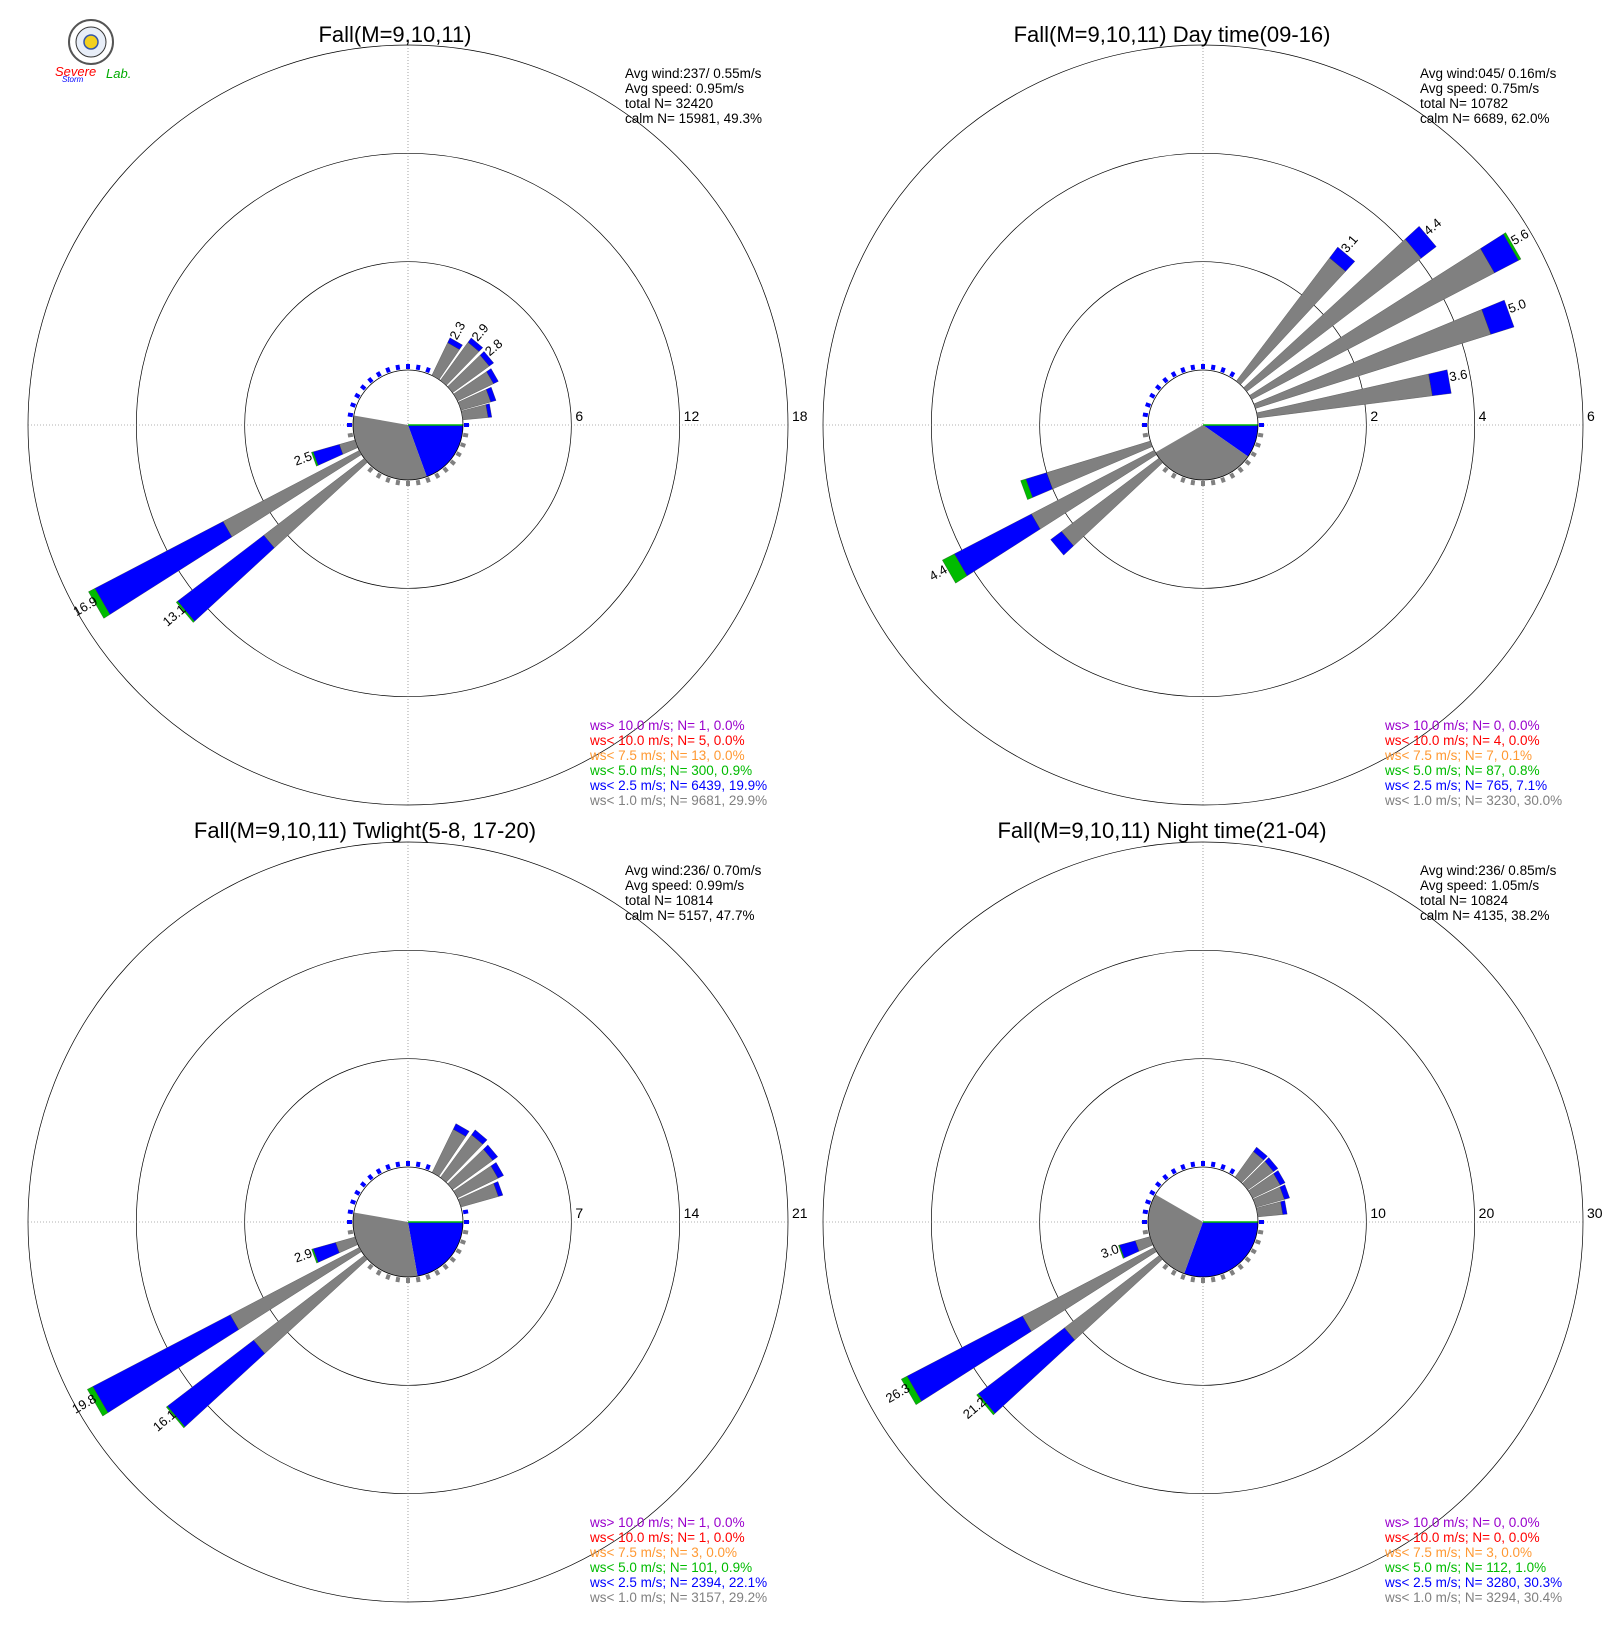 Image resolution: width=1620 pixels, height=1640 pixels. I want to click on legend-entry: ws< 10.0 m/s; N= 0, 0.0%, so click(1462, 1537).